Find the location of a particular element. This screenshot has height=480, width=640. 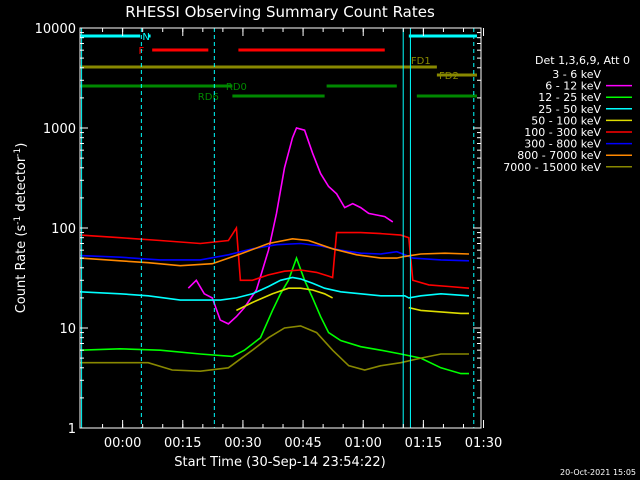

x-tick-label: 01:15 is located at coordinates (423, 443).